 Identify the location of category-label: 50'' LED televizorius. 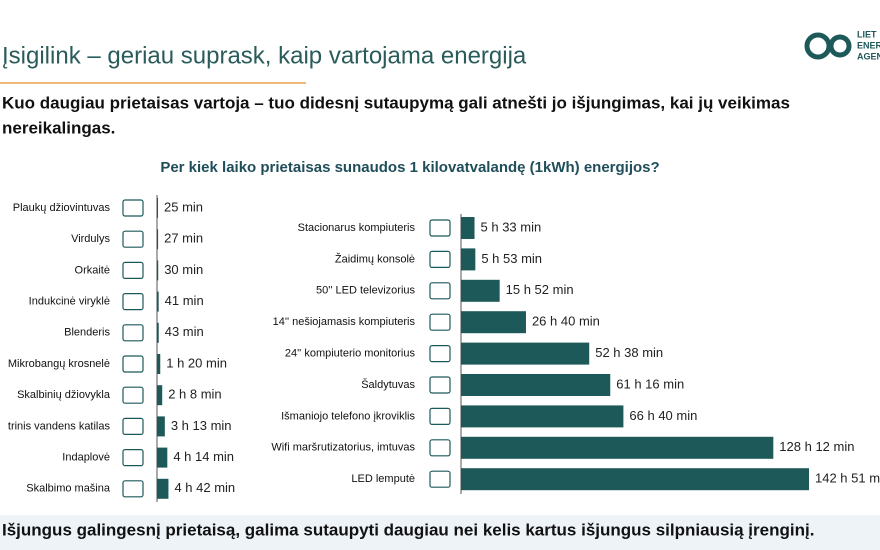
(365, 291).